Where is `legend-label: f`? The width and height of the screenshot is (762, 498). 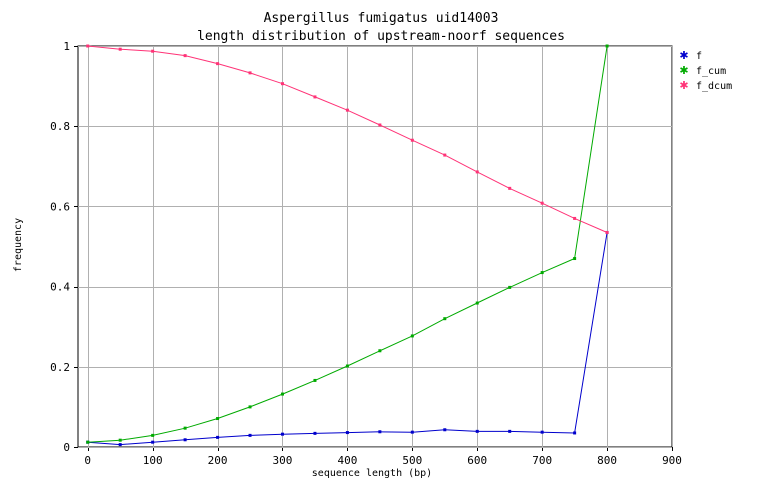
legend-label: f is located at coordinates (699, 56).